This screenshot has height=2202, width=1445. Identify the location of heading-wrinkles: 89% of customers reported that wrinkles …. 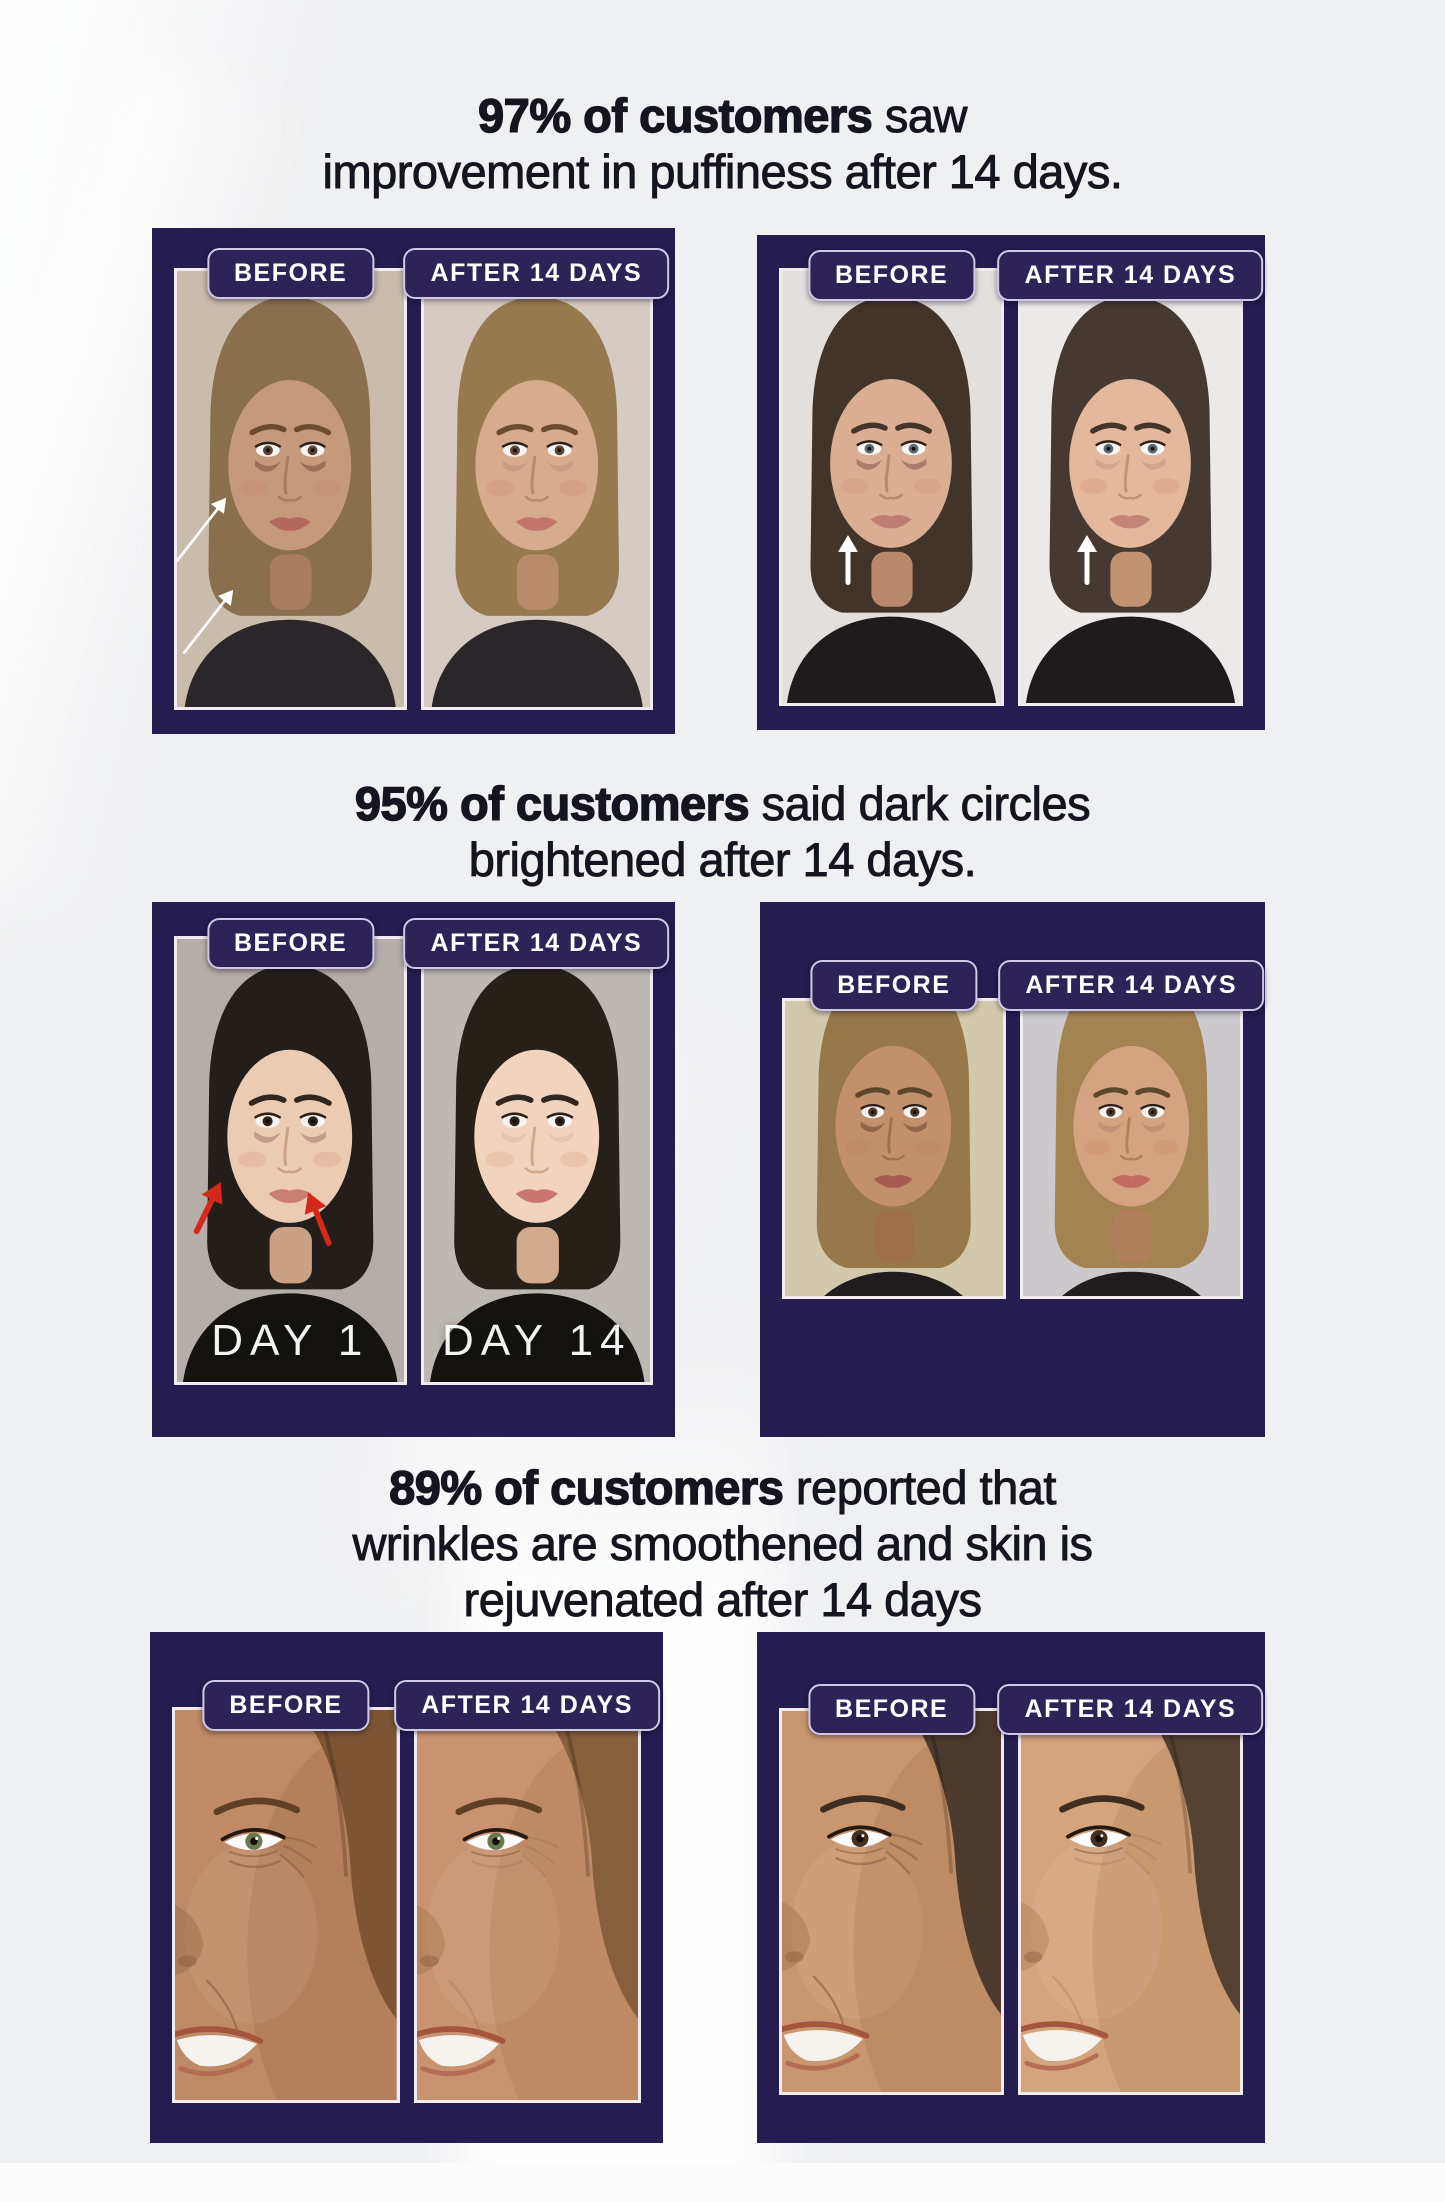
(722, 1544).